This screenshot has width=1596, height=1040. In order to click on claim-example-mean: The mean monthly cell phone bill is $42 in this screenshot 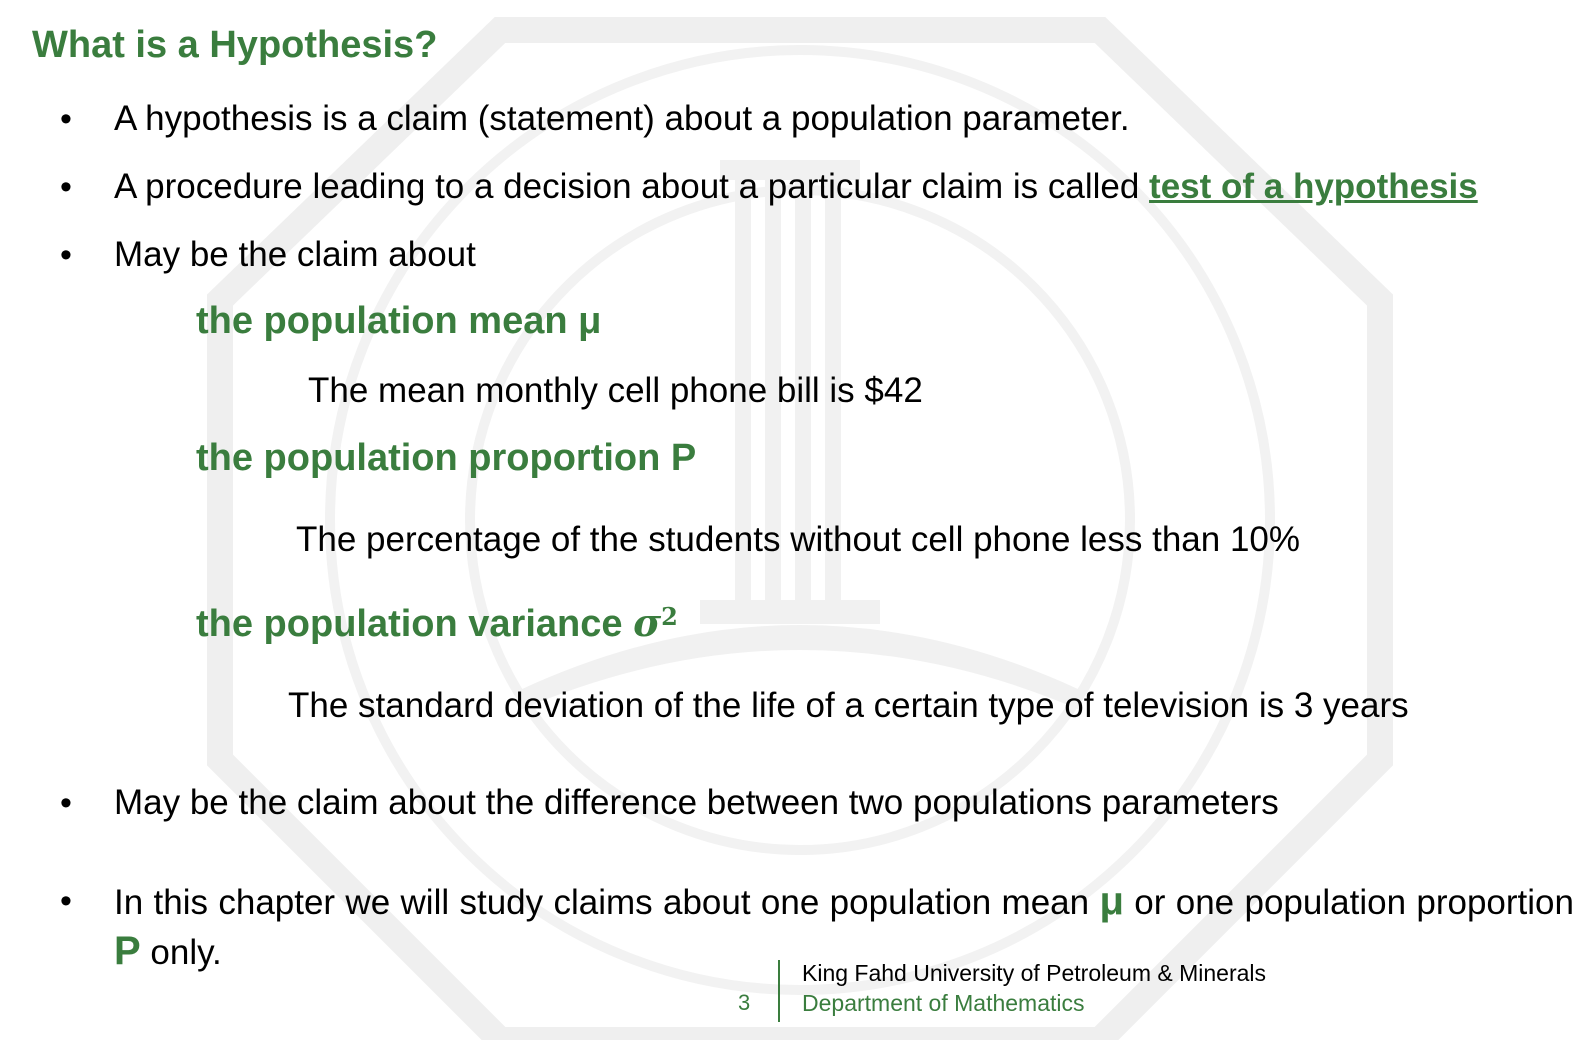, I will do `click(615, 390)`.